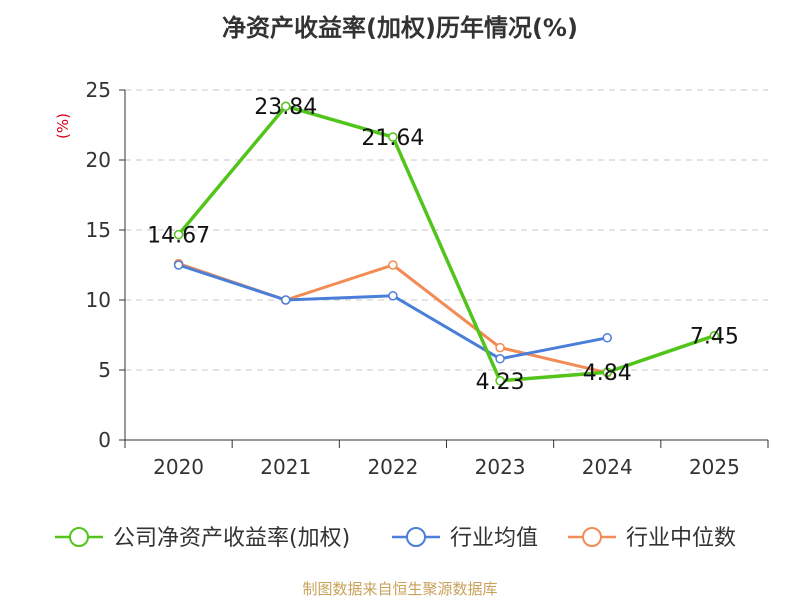  I want to click on data-label: 23.84, so click(285, 107).